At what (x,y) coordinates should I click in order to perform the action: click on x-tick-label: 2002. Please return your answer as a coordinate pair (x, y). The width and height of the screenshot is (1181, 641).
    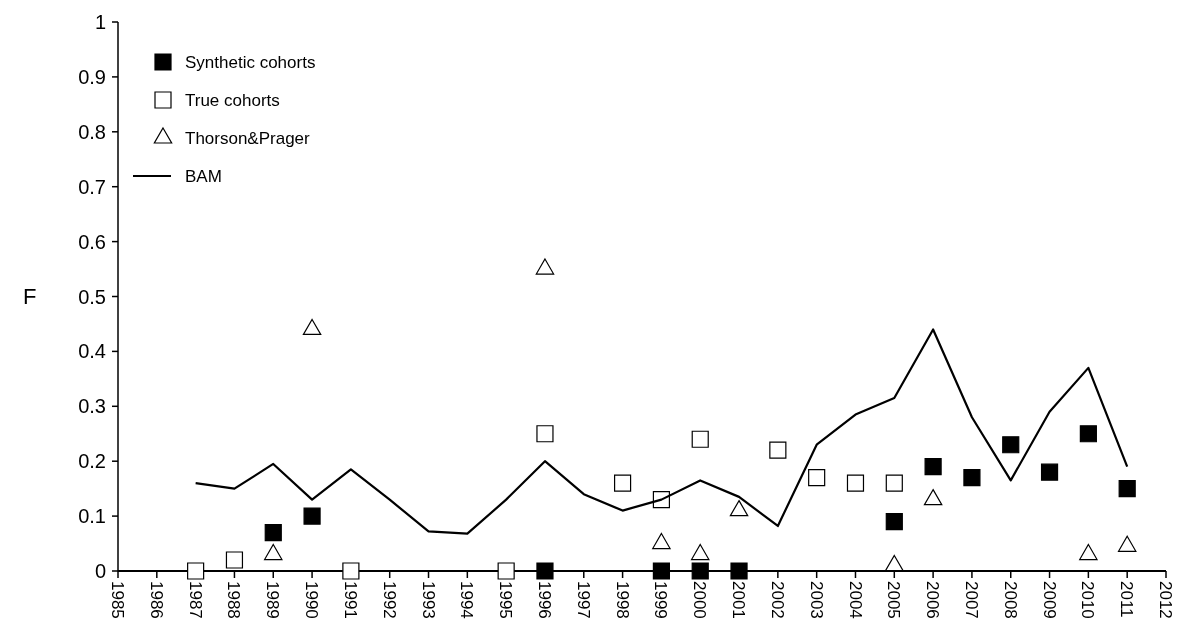
    Looking at the image, I should click on (777, 600).